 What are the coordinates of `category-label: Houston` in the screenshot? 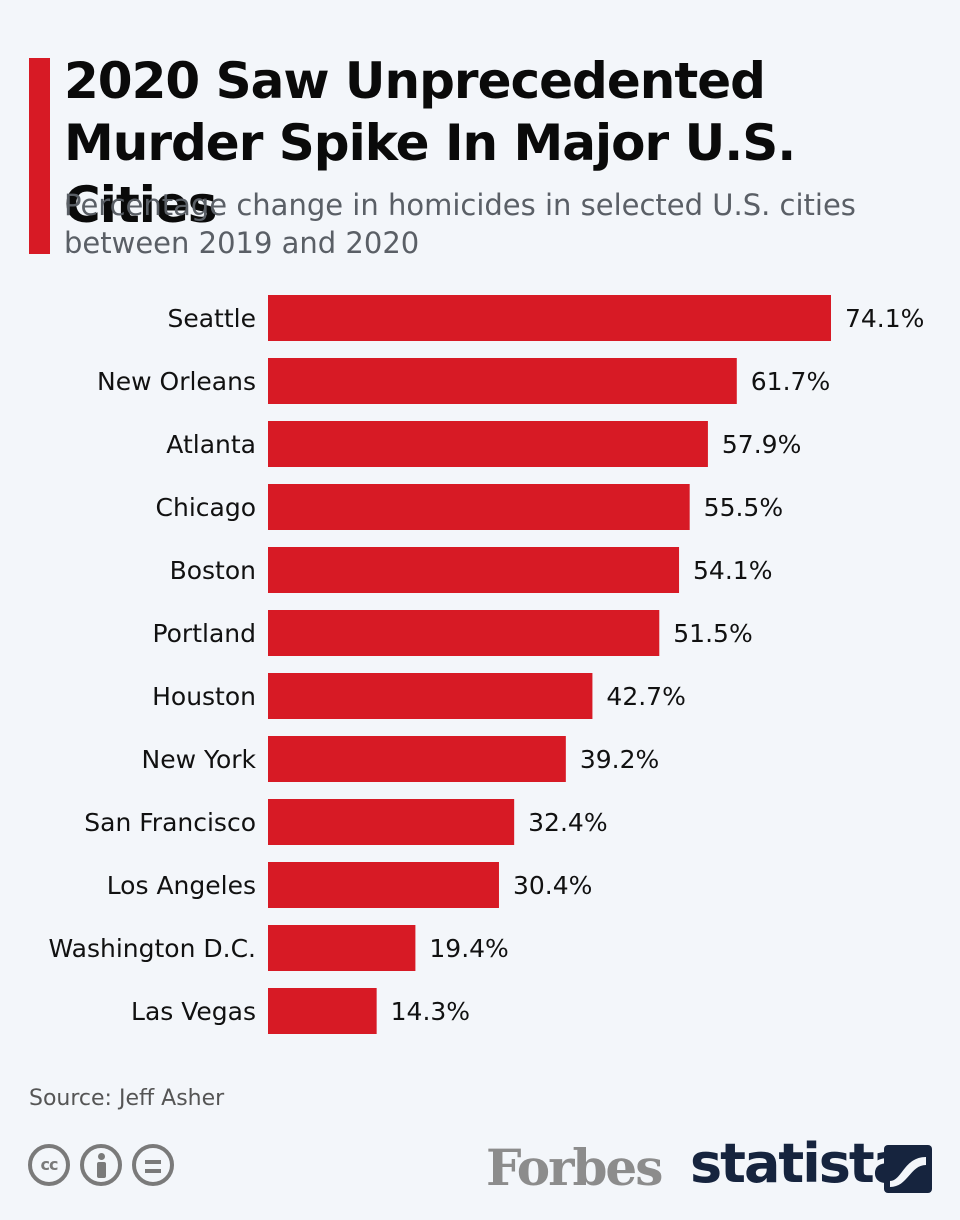 It's located at (204, 696).